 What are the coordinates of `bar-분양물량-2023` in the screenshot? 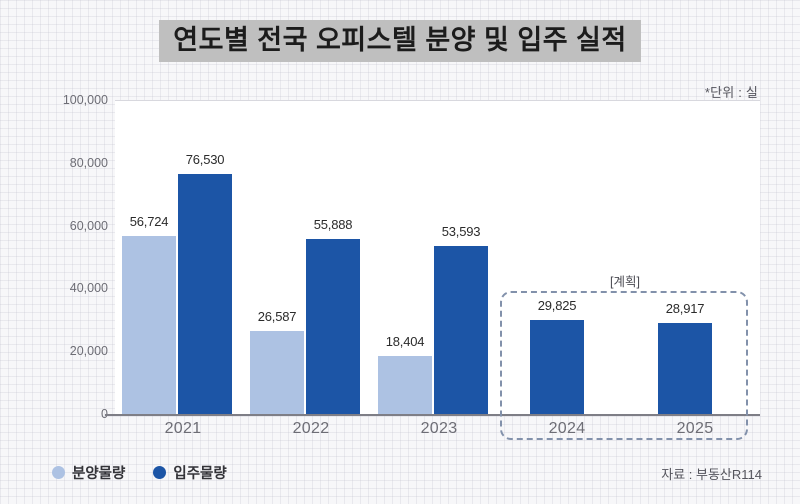 It's located at (405, 385).